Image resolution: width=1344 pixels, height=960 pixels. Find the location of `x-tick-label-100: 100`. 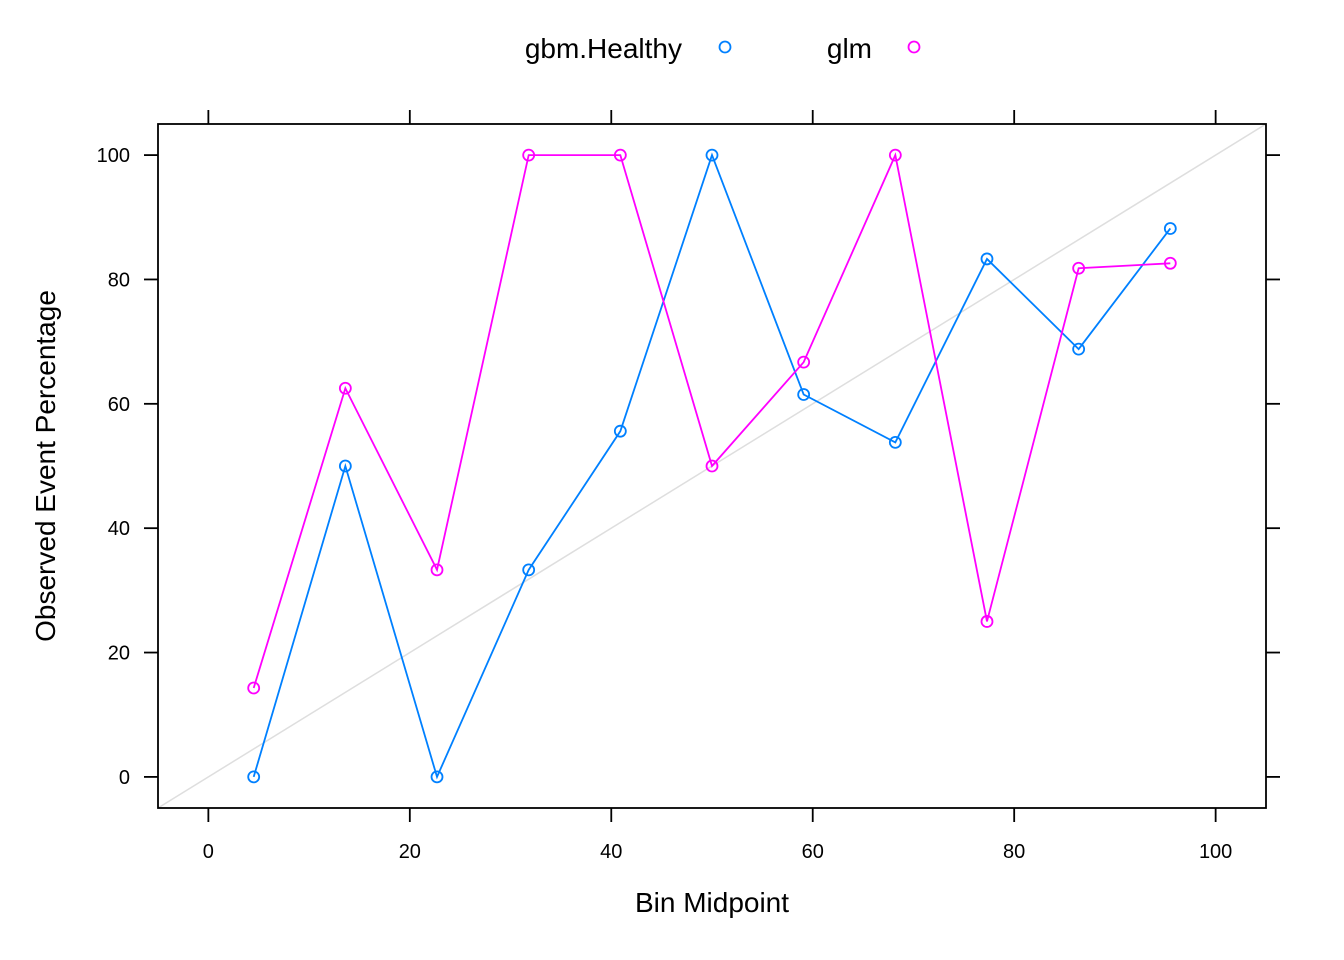

x-tick-label-100: 100 is located at coordinates (1215, 852).